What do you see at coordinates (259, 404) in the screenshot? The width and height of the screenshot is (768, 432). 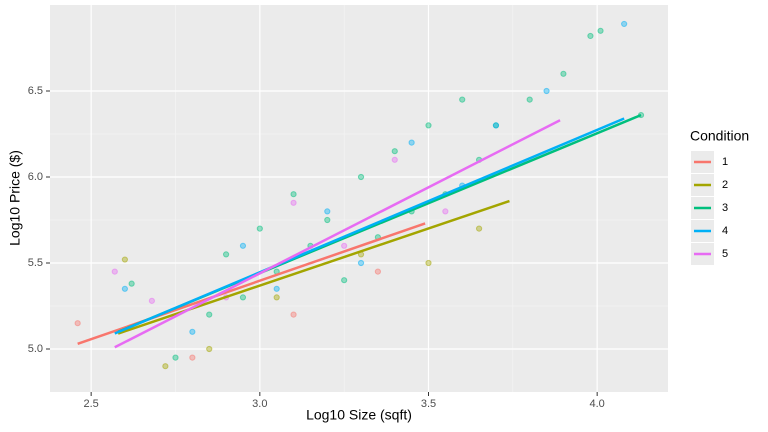 I see `x-tick-label: 3.0` at bounding box center [259, 404].